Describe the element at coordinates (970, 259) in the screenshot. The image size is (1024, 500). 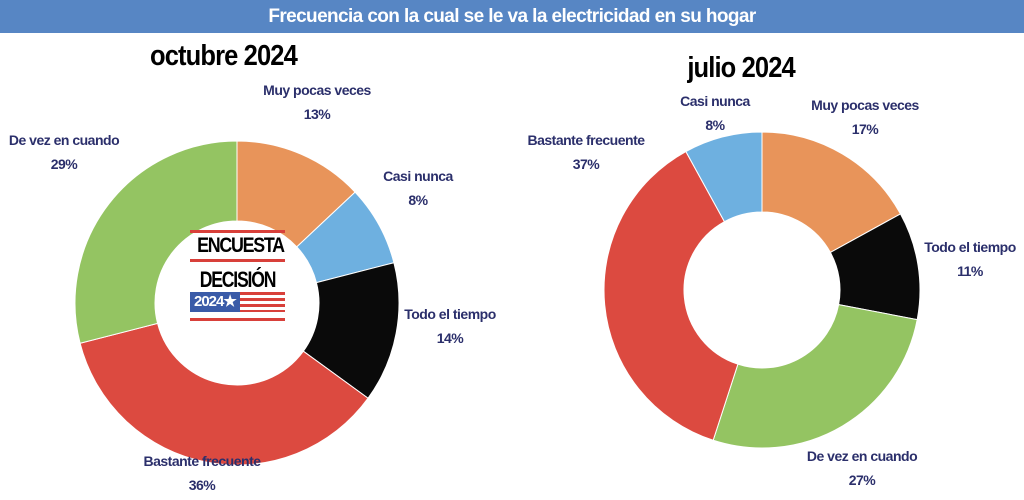
I see `slice-label: Todo el tiempo 11%` at that location.